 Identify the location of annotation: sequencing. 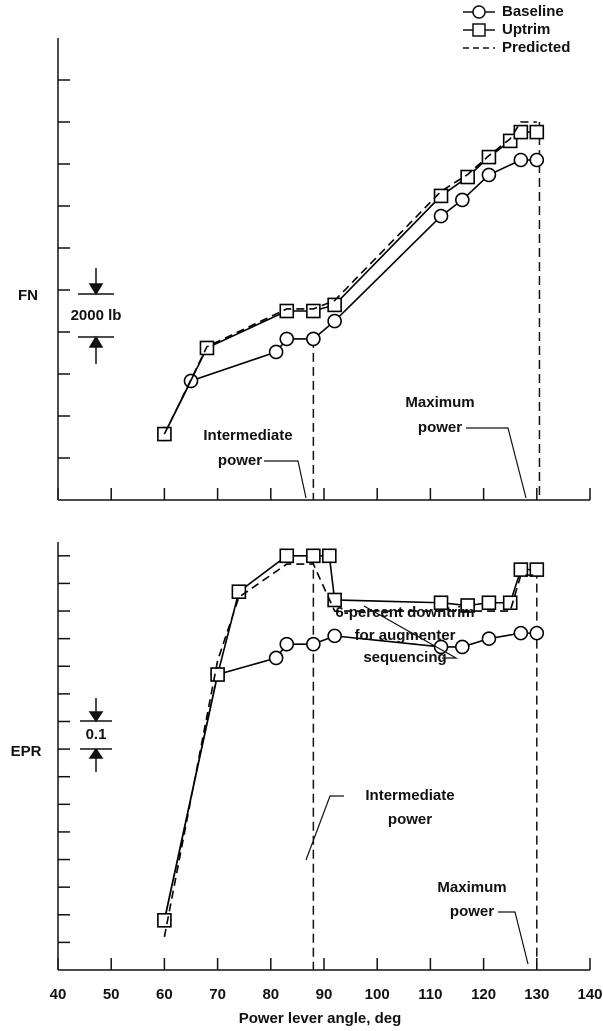
(404, 657).